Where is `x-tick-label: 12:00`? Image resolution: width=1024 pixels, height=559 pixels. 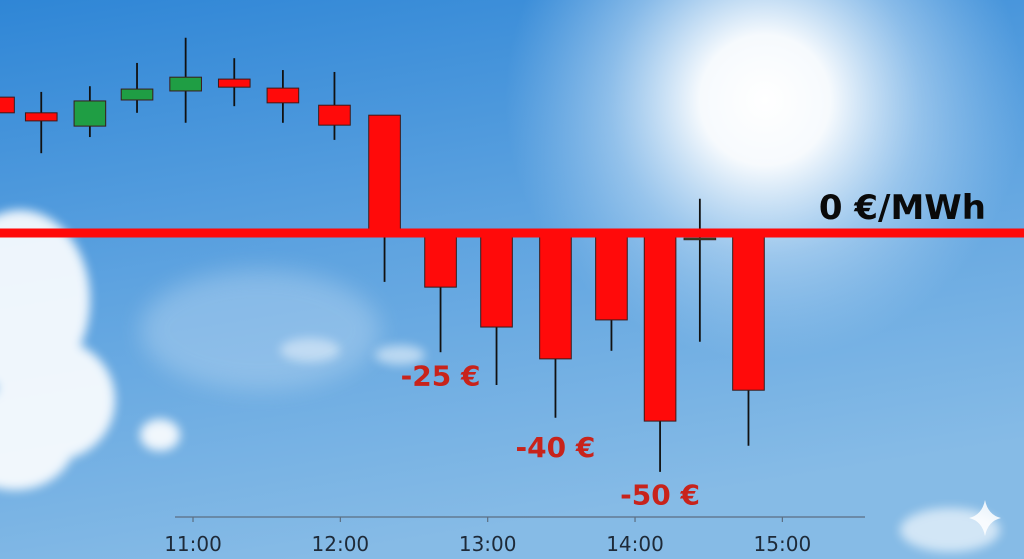 x-tick-label: 12:00 is located at coordinates (341, 544).